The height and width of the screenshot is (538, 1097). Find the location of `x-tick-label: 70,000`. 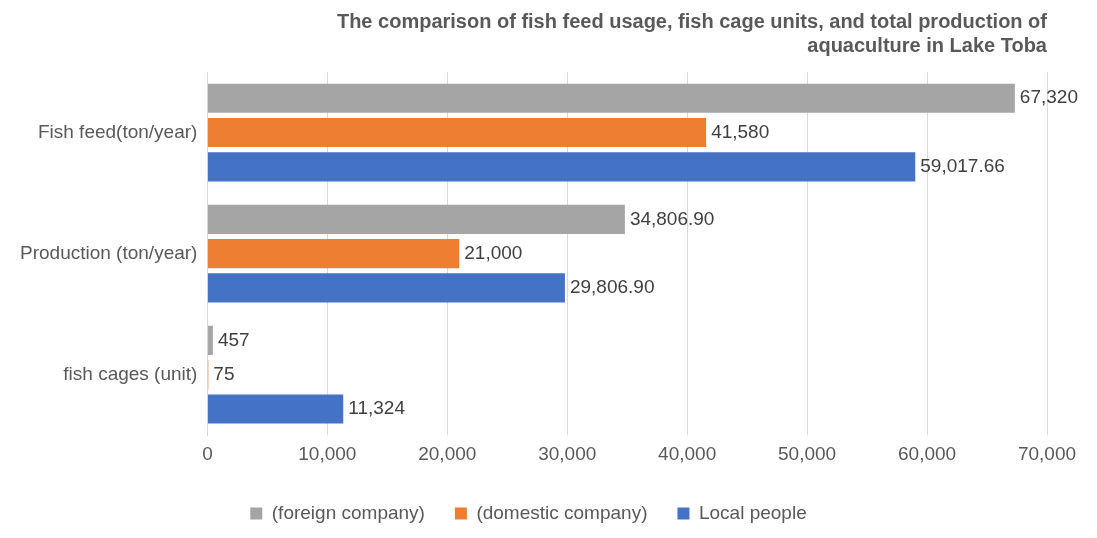

x-tick-label: 70,000 is located at coordinates (1047, 453).